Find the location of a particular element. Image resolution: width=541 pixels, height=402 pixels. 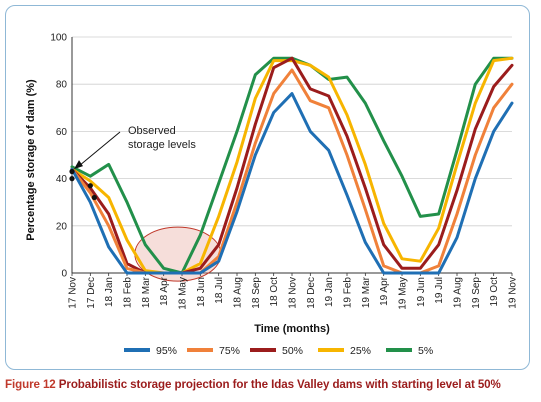

x-tick-label: 19 Jul is located at coordinates (439, 290).